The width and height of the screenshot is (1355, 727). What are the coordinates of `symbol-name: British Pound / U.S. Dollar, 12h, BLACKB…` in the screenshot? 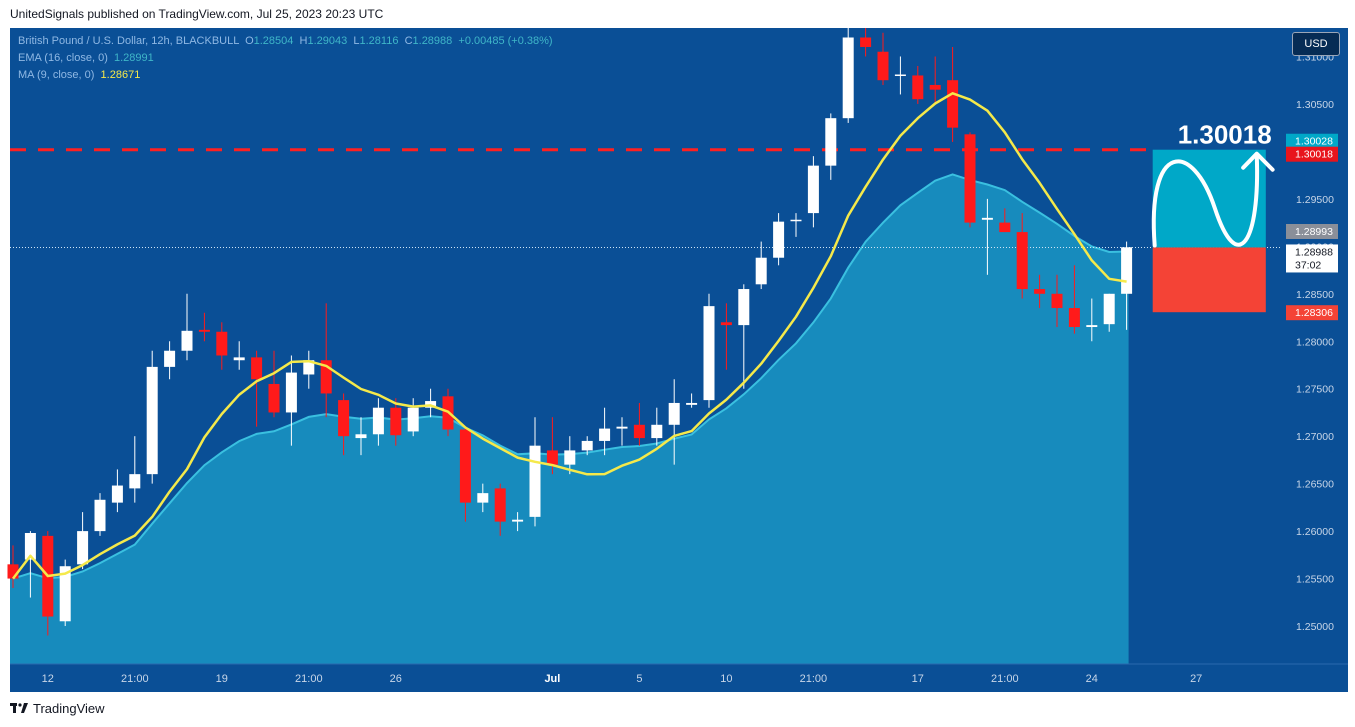 It's located at (128, 41).